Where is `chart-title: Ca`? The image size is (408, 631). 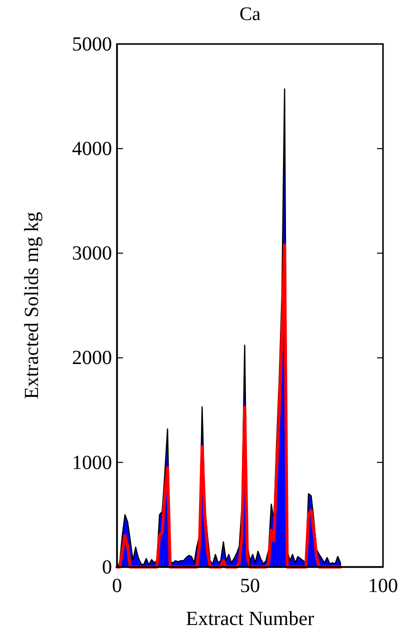 chart-title: Ca is located at coordinates (250, 14).